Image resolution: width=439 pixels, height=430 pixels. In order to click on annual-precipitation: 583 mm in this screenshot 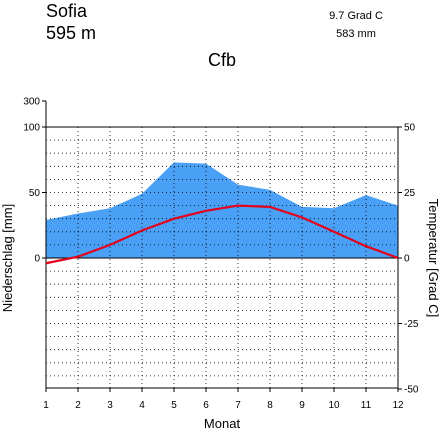, I will do `click(356, 34)`.